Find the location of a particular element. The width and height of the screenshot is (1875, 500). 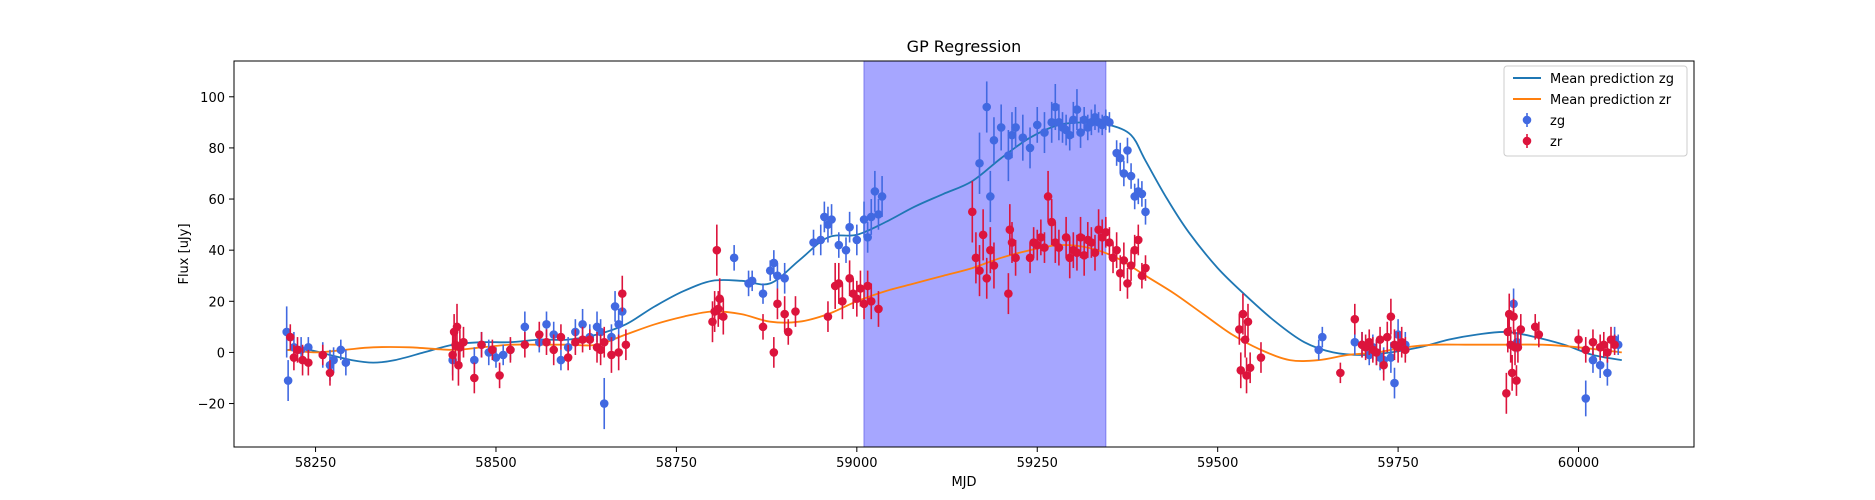

y-tick-label: −20 is located at coordinates (211, 405).